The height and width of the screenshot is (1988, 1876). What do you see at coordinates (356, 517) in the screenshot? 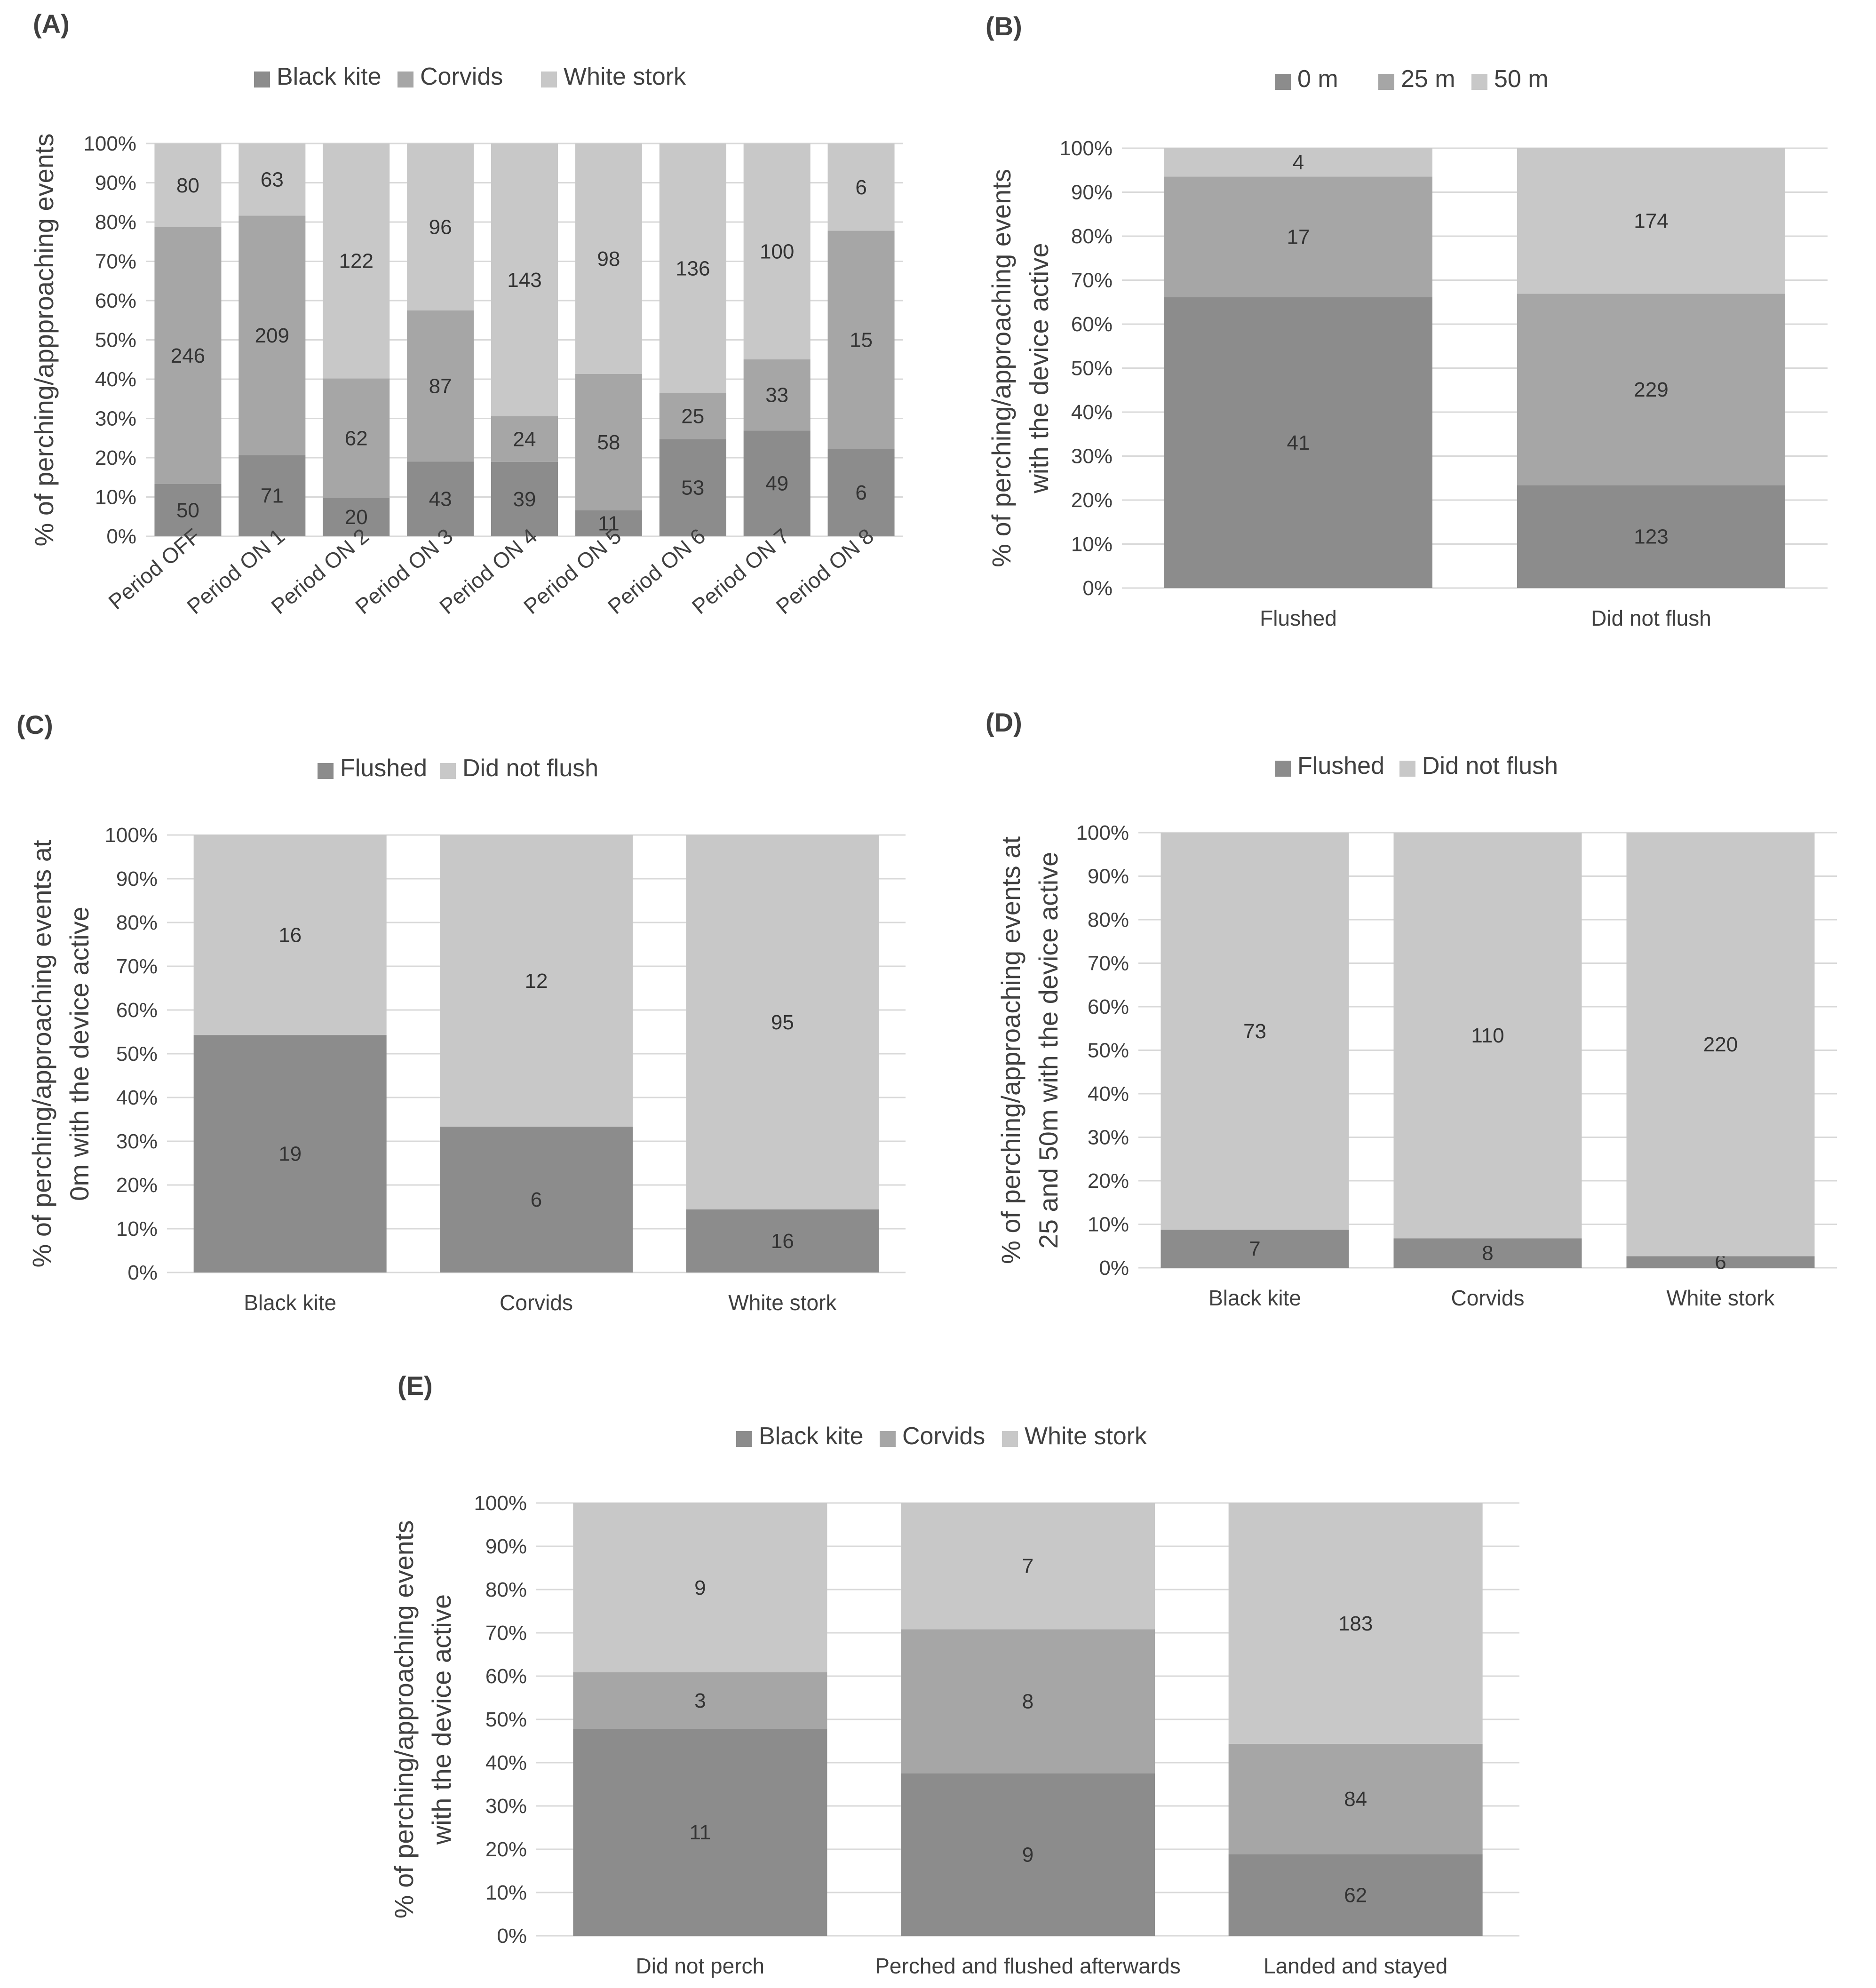
I see `data-label: 20` at bounding box center [356, 517].